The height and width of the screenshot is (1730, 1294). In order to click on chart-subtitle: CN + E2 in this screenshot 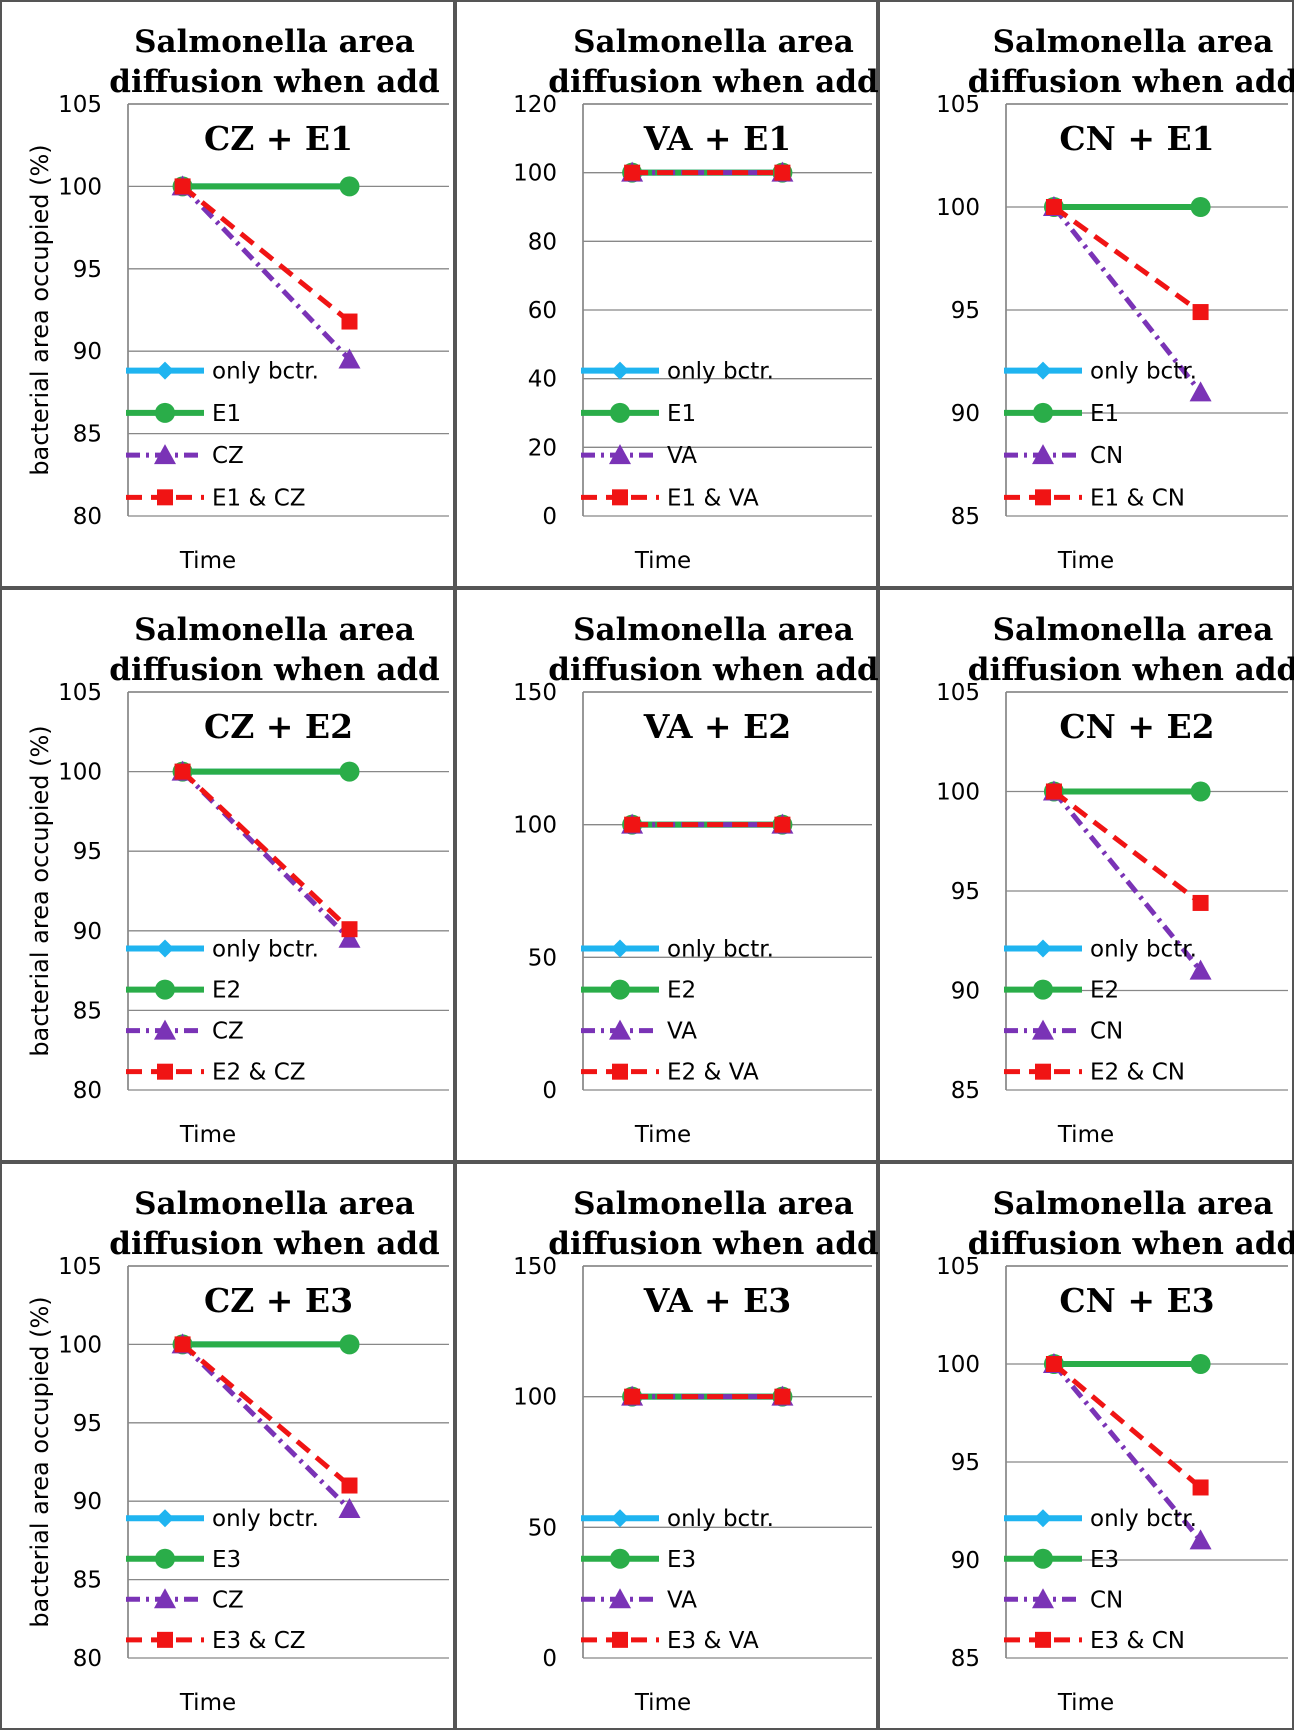, I will do `click(1136, 726)`.